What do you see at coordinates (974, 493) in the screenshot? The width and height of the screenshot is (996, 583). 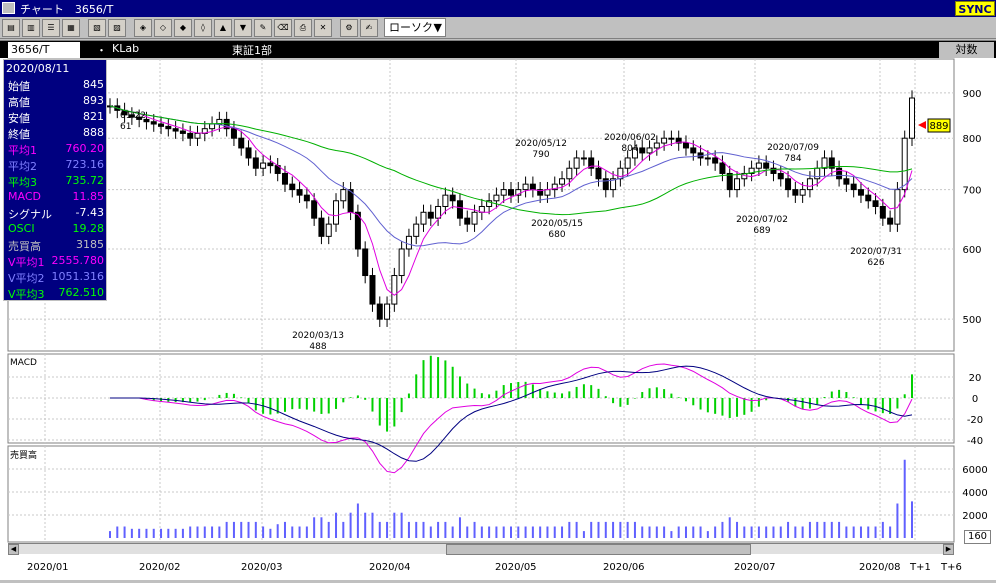 I see `volume-tick-label: 4000` at bounding box center [974, 493].